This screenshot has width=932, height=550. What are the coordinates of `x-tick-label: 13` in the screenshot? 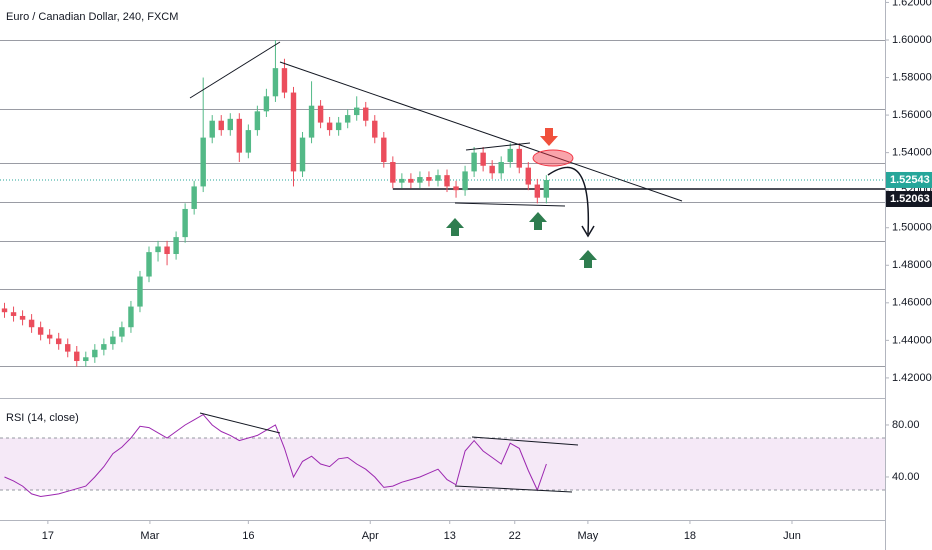 It's located at (450, 536).